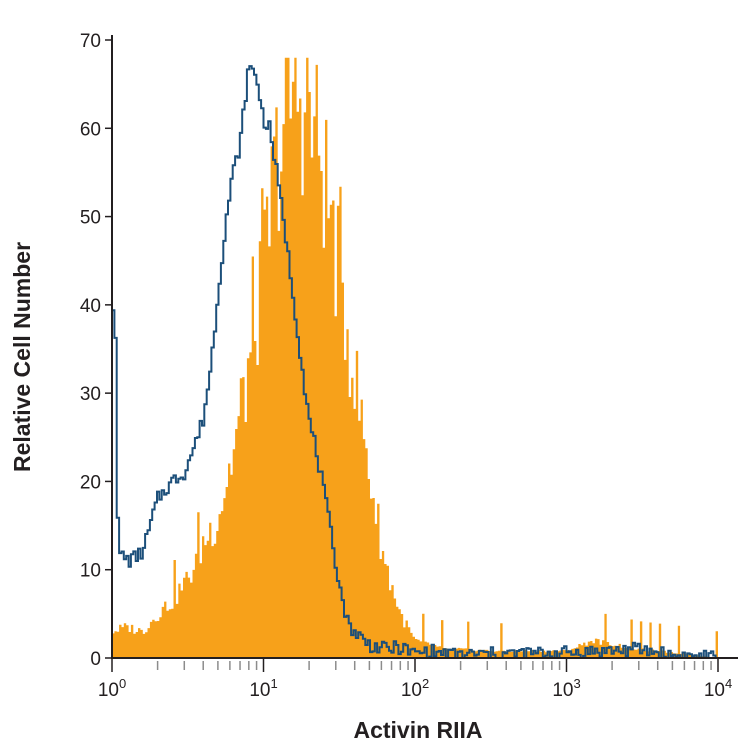  I want to click on x-tick-exponent: 1, so click(273, 683).